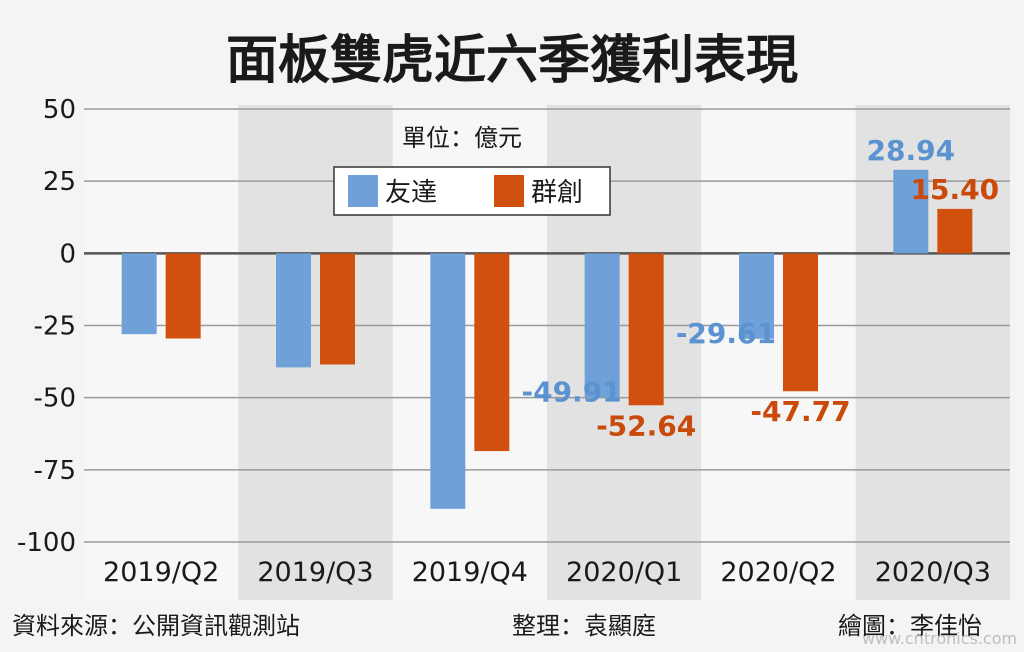  I want to click on legend-label-series-2: 群創, so click(557, 193).